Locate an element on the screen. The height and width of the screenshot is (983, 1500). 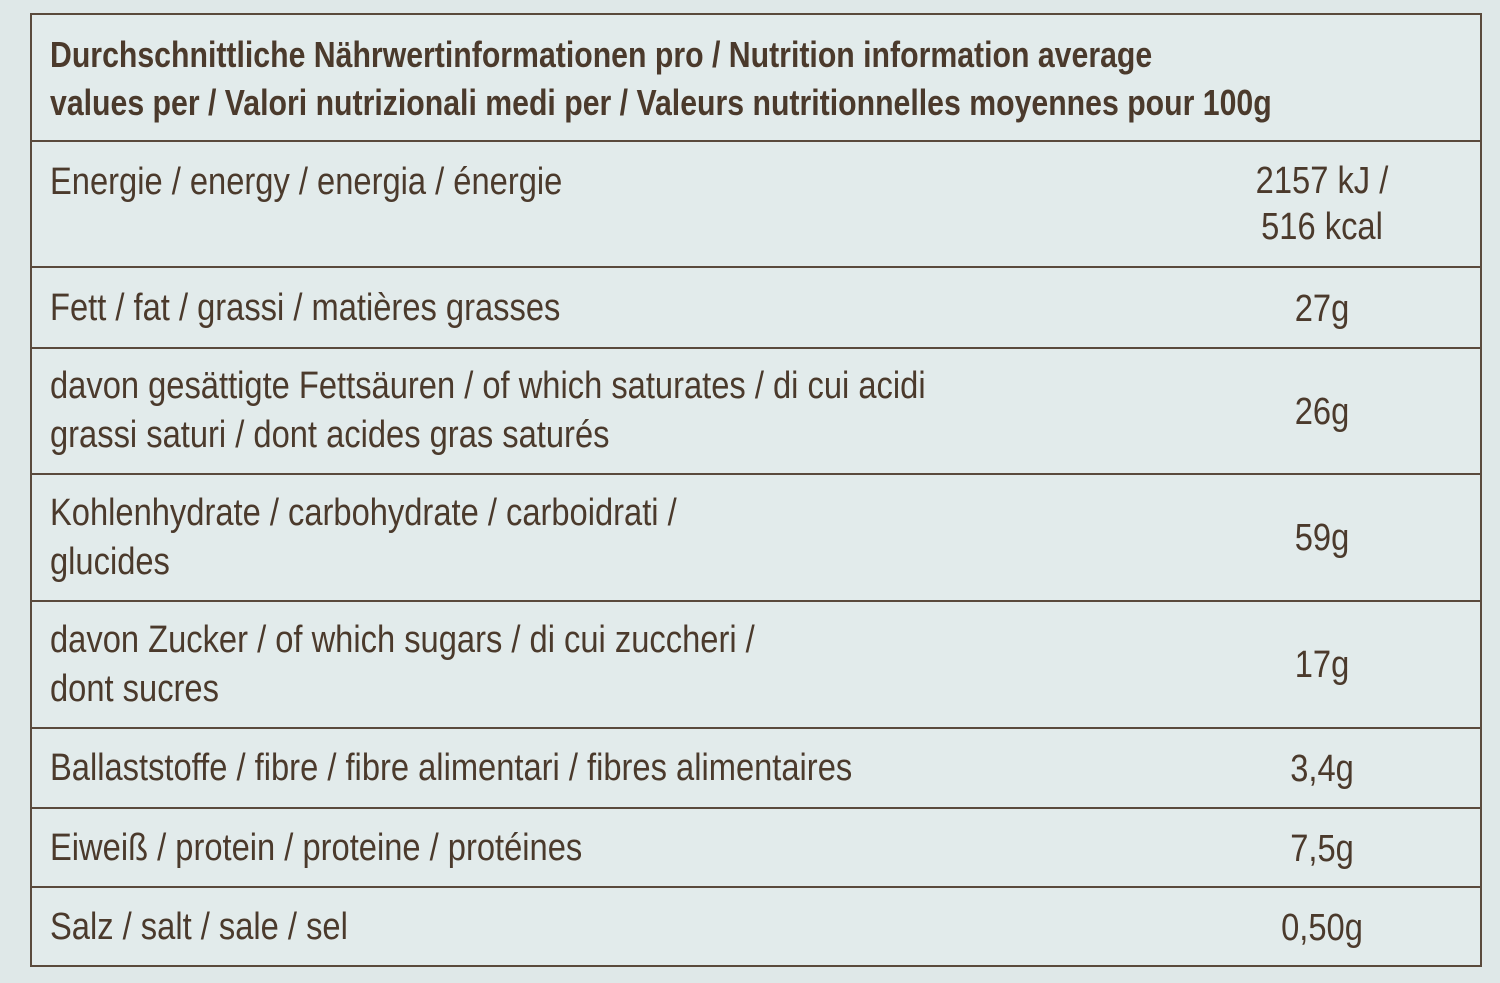
row-label: Energie / energy / energia / énergie is located at coordinates (306, 182).